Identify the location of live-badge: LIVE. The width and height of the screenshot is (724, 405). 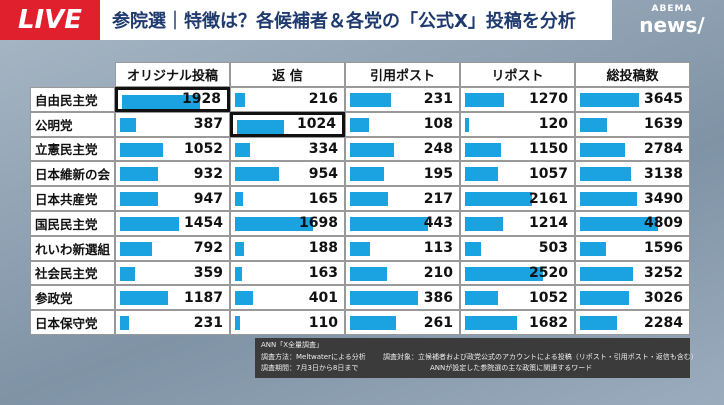
(50, 20).